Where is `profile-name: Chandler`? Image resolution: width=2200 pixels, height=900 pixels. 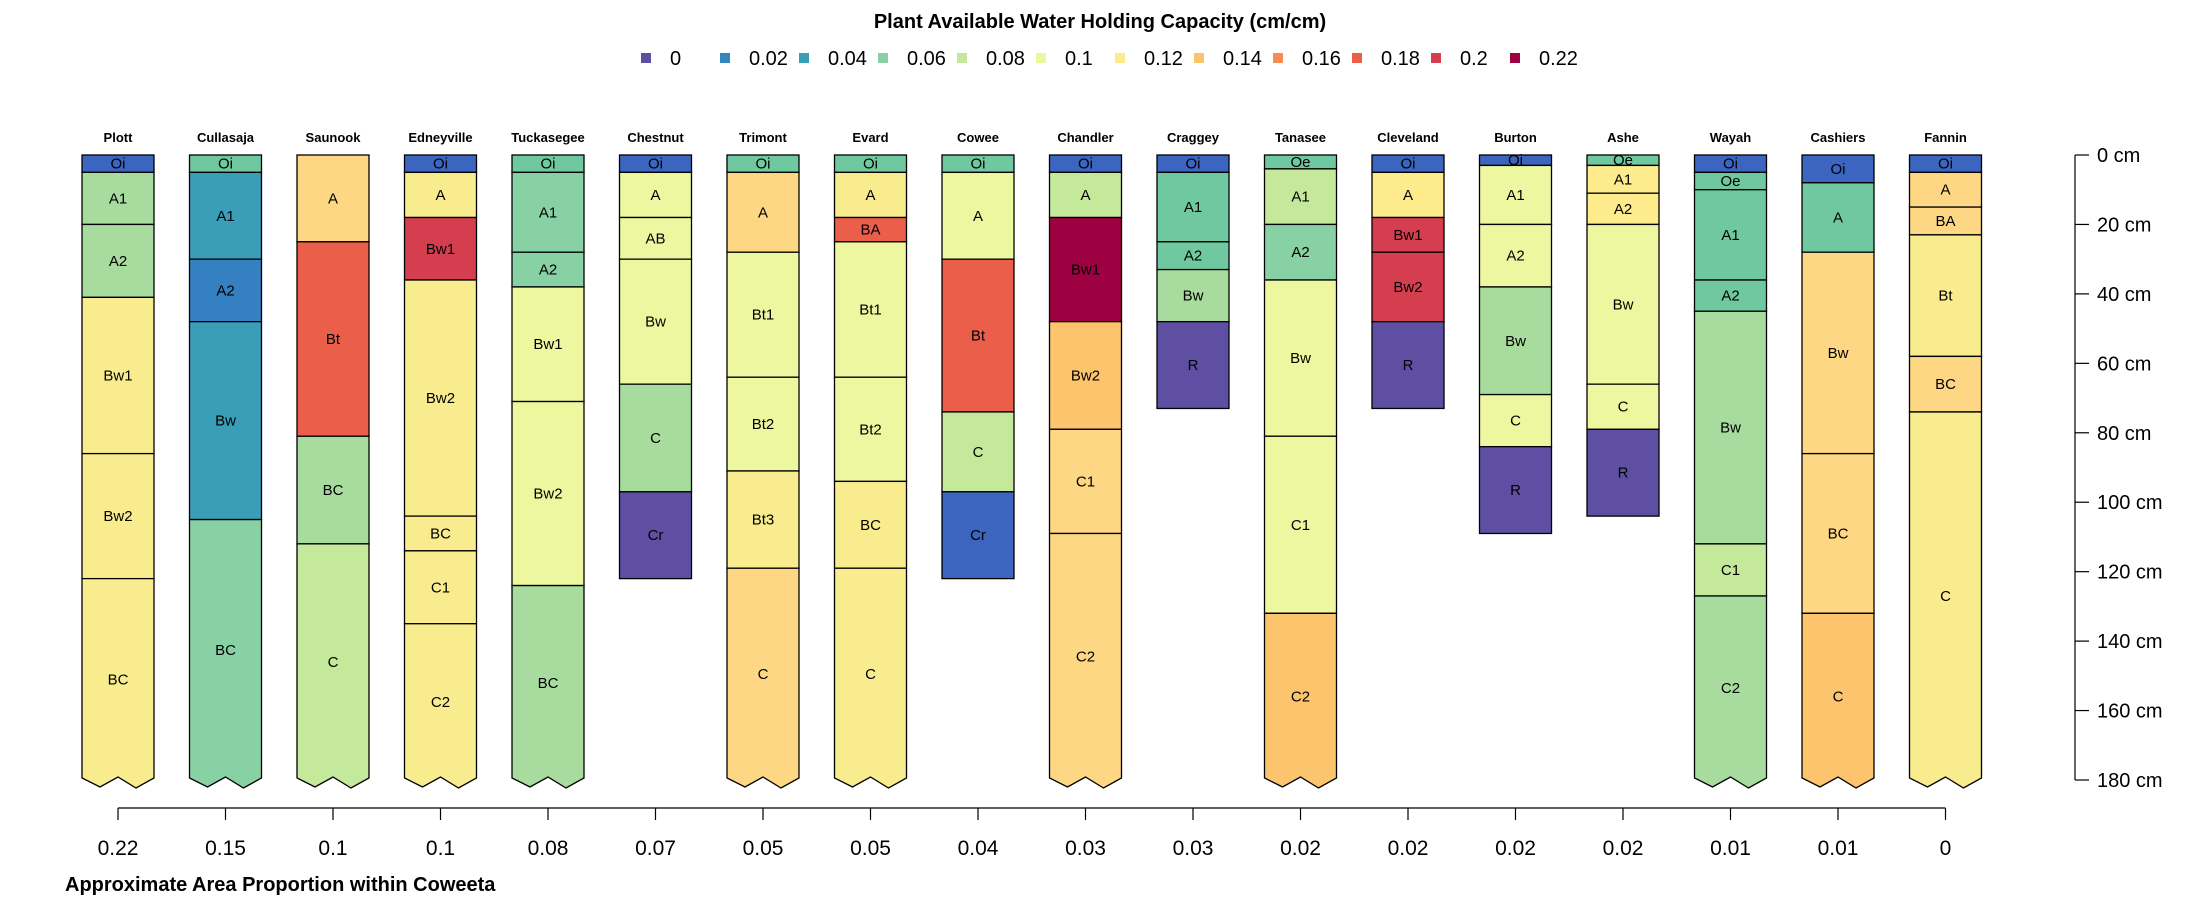
profile-name: Chandler is located at coordinates (1085, 137).